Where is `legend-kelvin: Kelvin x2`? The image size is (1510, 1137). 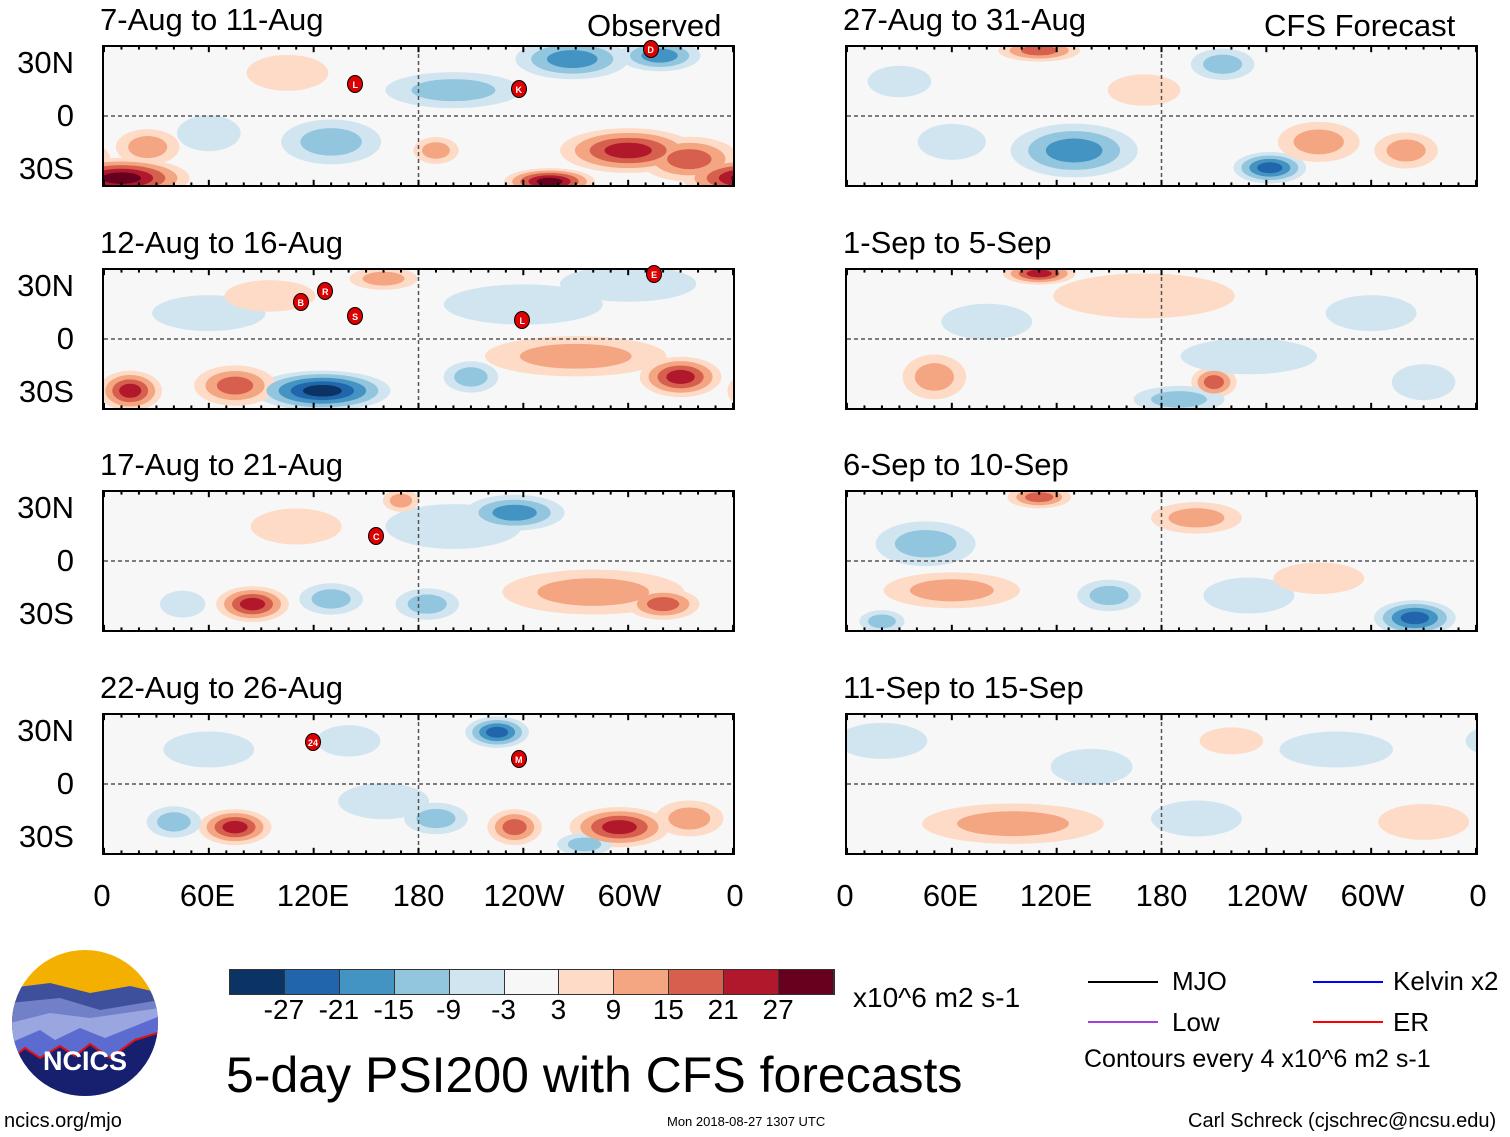 legend-kelvin: Kelvin x2 is located at coordinates (1446, 981).